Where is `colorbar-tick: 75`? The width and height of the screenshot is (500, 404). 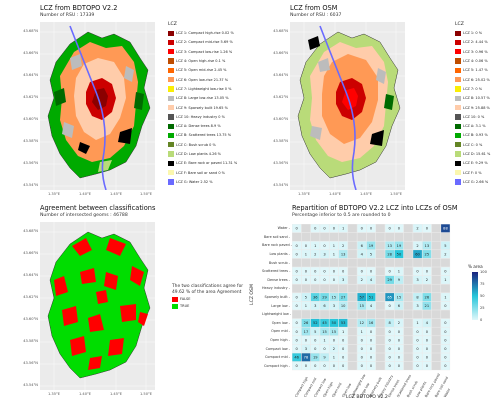
colorbar-tick: 75 is located at coordinates (482, 284).